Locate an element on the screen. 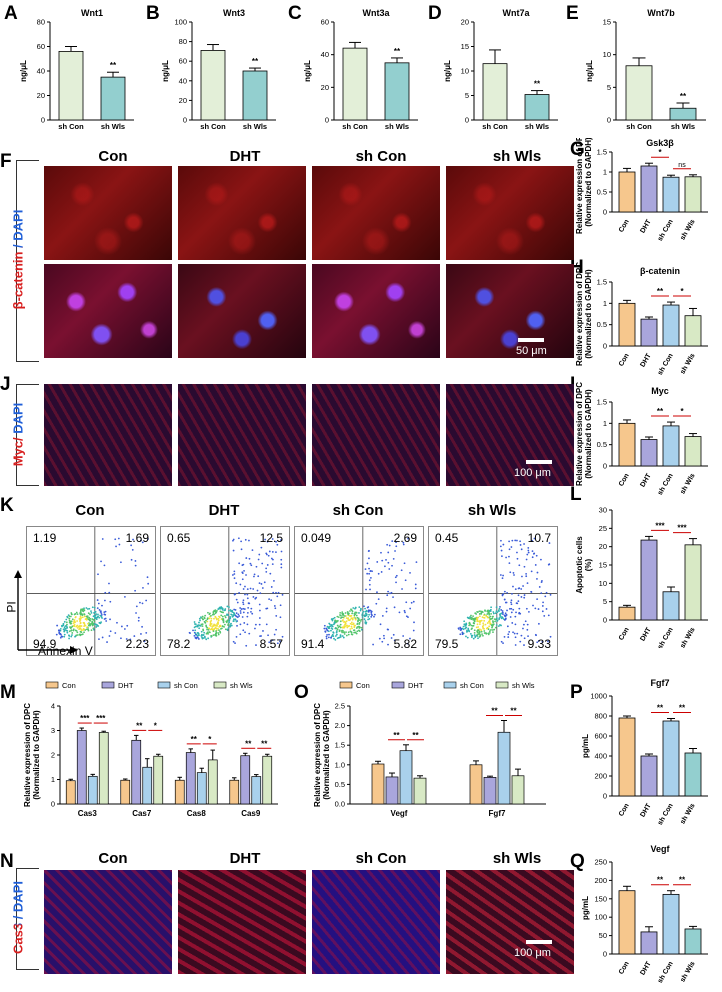  y-tick-label: 400 is located at coordinates (600, 756).